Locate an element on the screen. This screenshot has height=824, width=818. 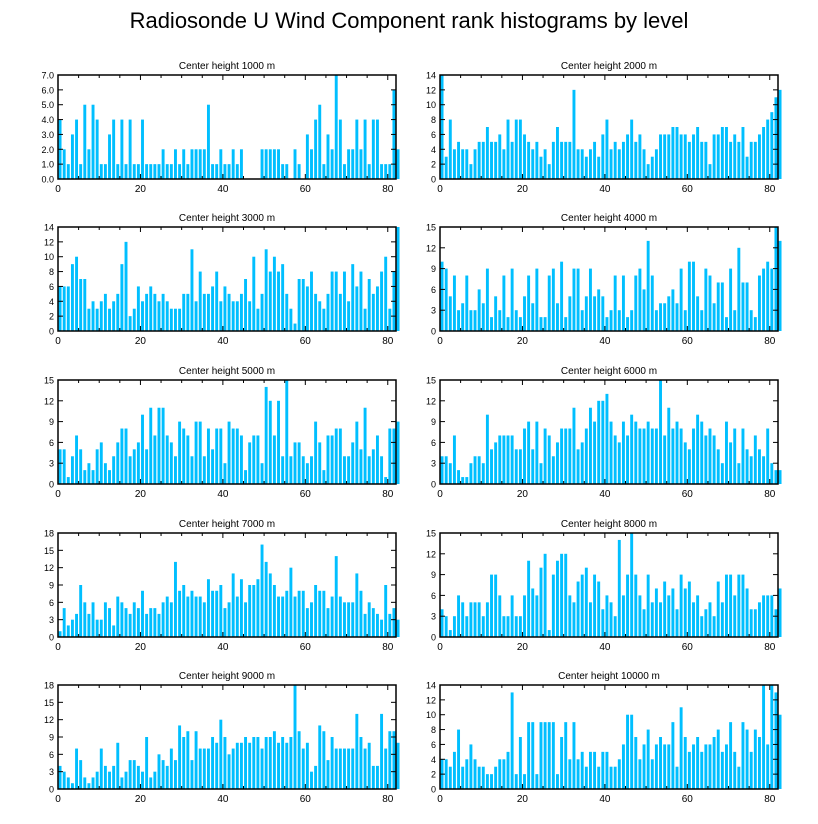
x-tick-label: 0 is located at coordinates (58, 341).